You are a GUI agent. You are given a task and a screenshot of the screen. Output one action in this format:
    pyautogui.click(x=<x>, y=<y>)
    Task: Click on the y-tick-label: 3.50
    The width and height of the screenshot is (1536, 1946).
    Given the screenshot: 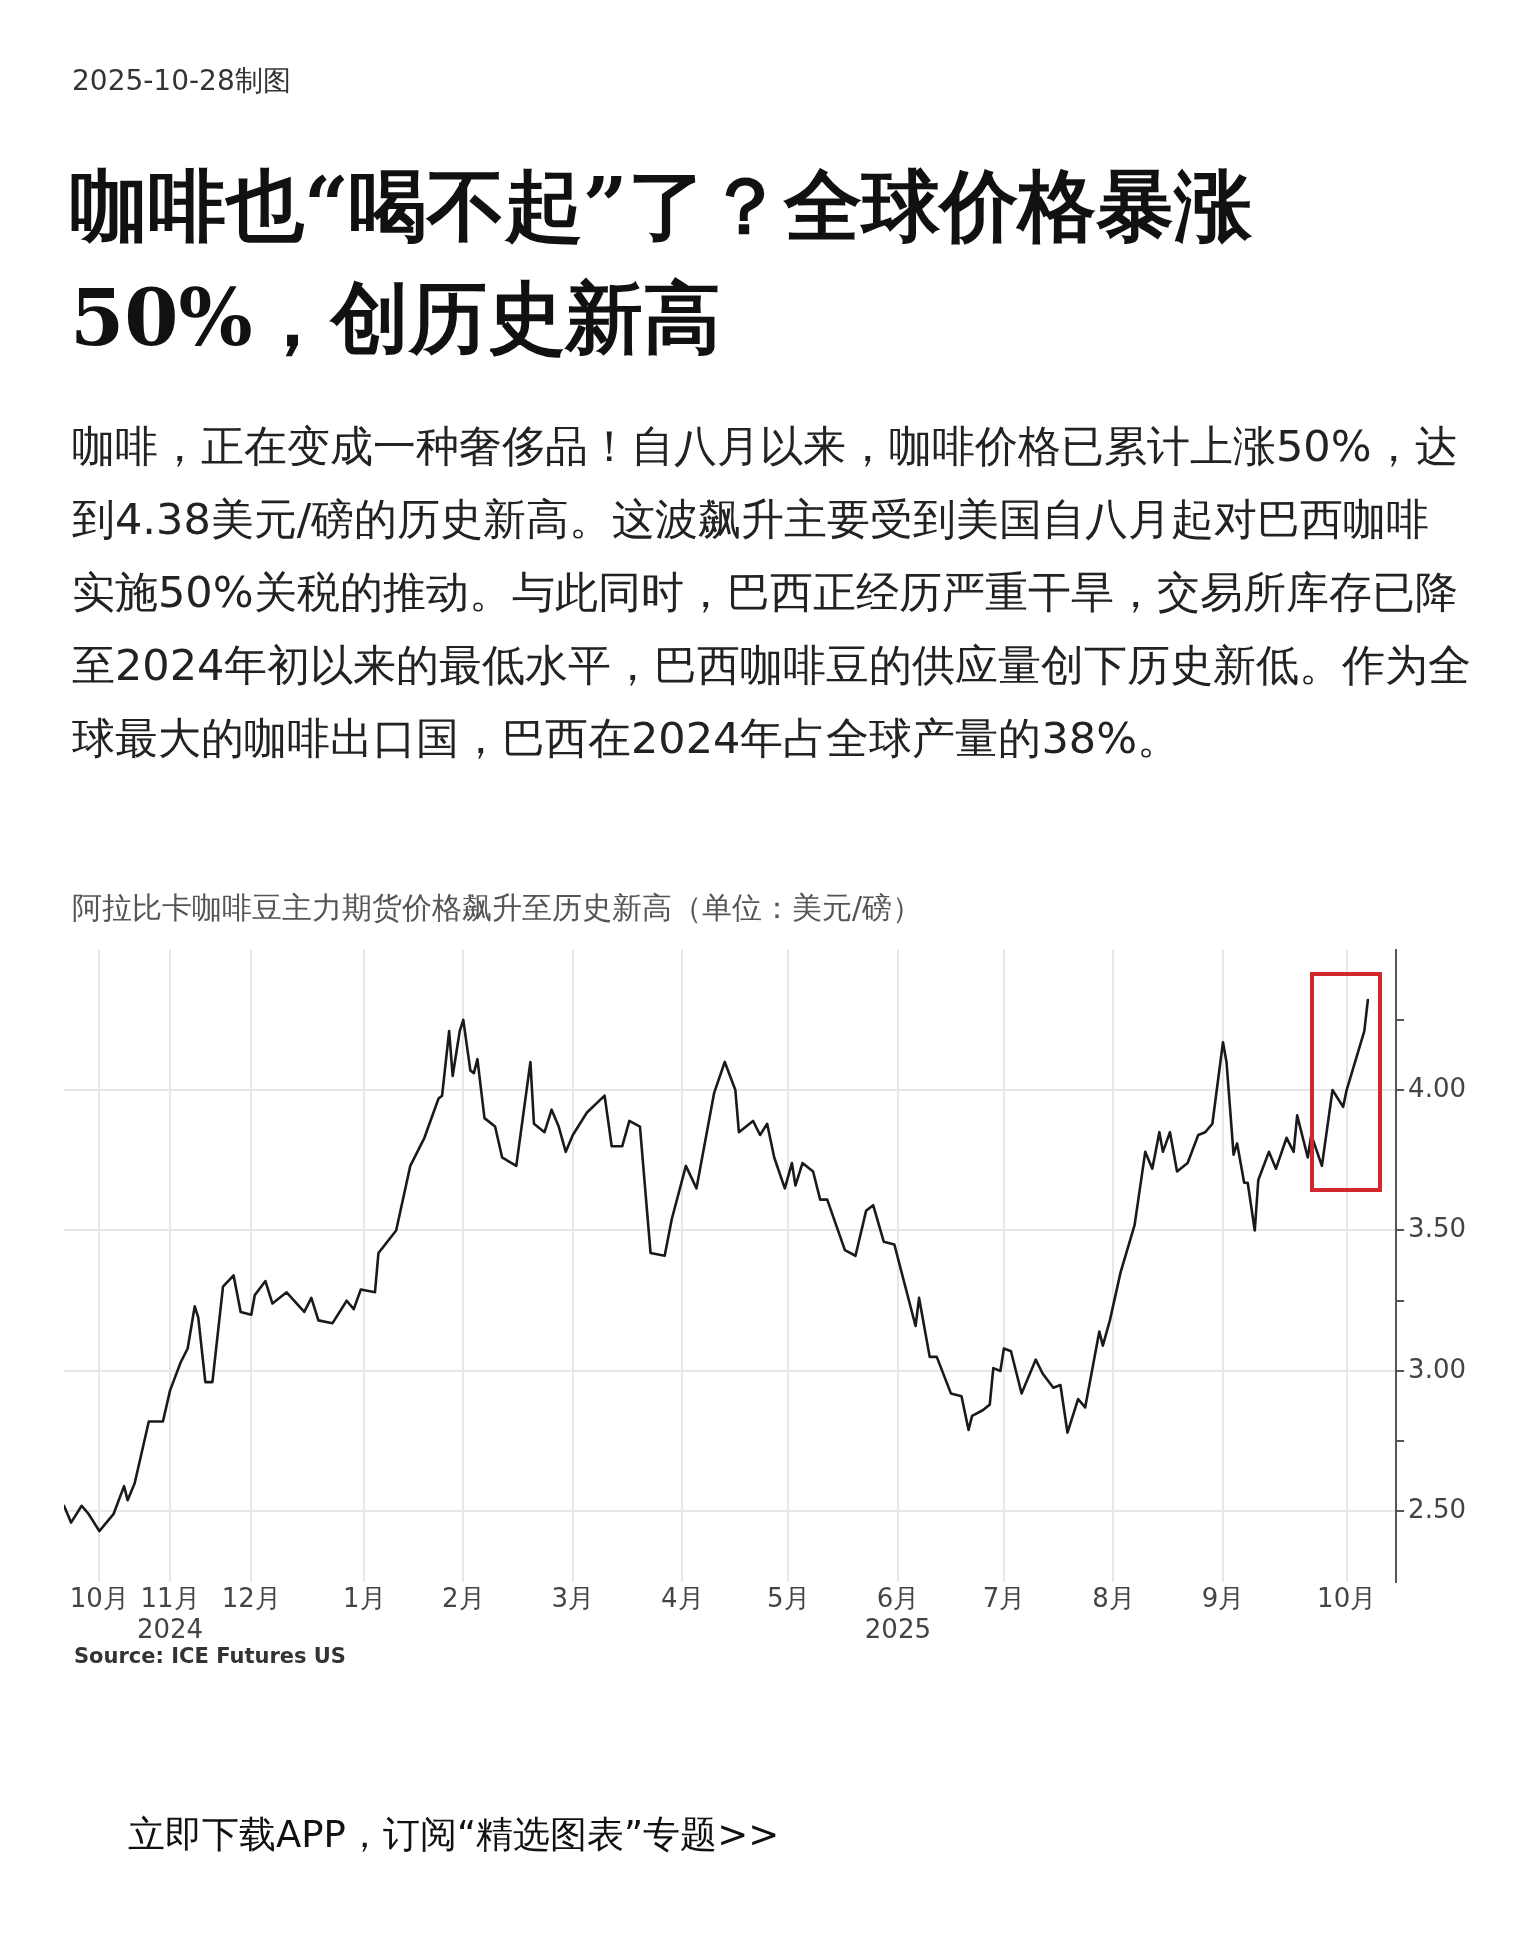 What is the action you would take?
    pyautogui.click(x=1437, y=1228)
    